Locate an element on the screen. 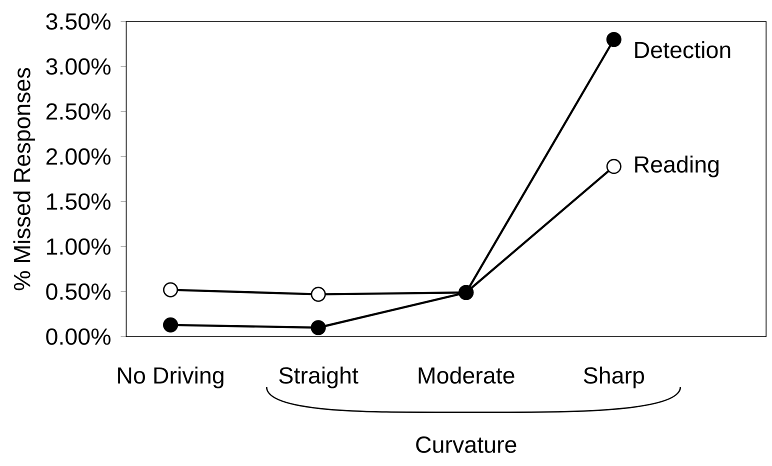 The height and width of the screenshot is (466, 772). y-tick-label: 0.00% is located at coordinates (78, 336).